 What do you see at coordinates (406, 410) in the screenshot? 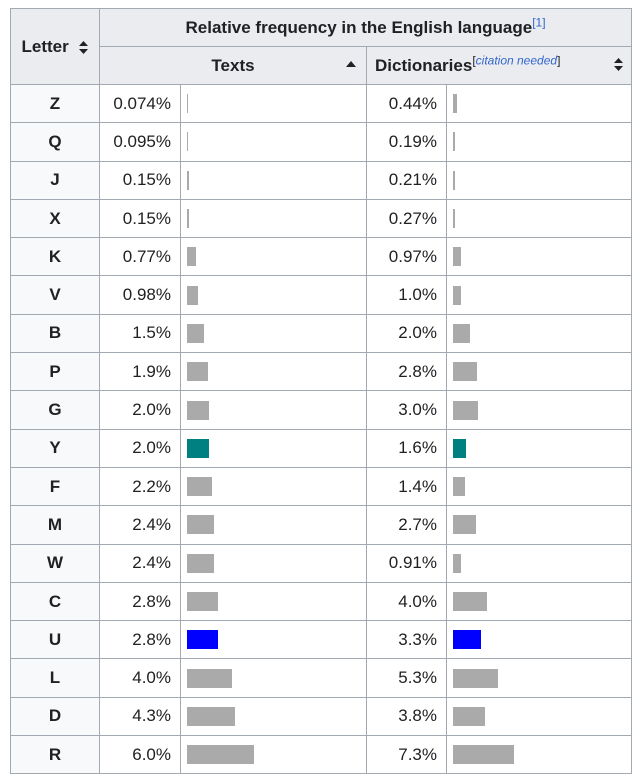
I see `dictionaries-value: 3.0%` at bounding box center [406, 410].